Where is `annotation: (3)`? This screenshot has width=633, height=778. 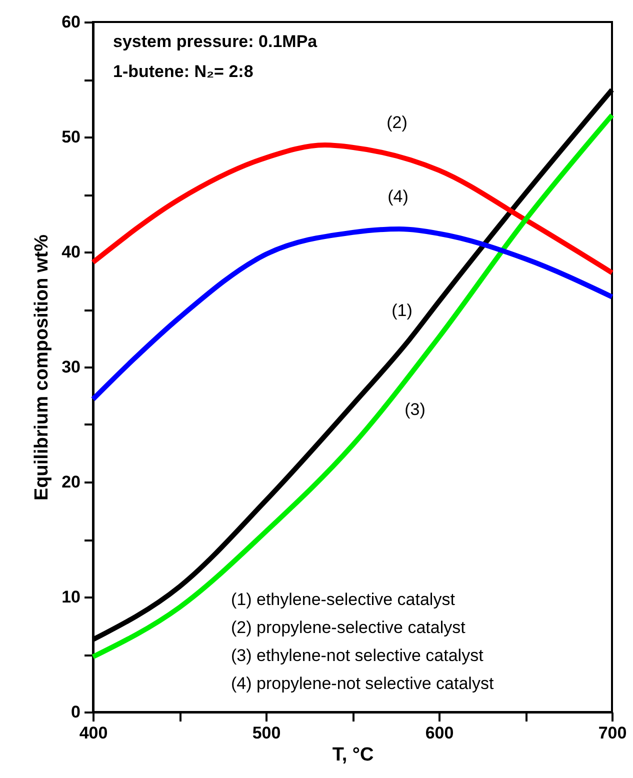
annotation: (3) is located at coordinates (415, 409).